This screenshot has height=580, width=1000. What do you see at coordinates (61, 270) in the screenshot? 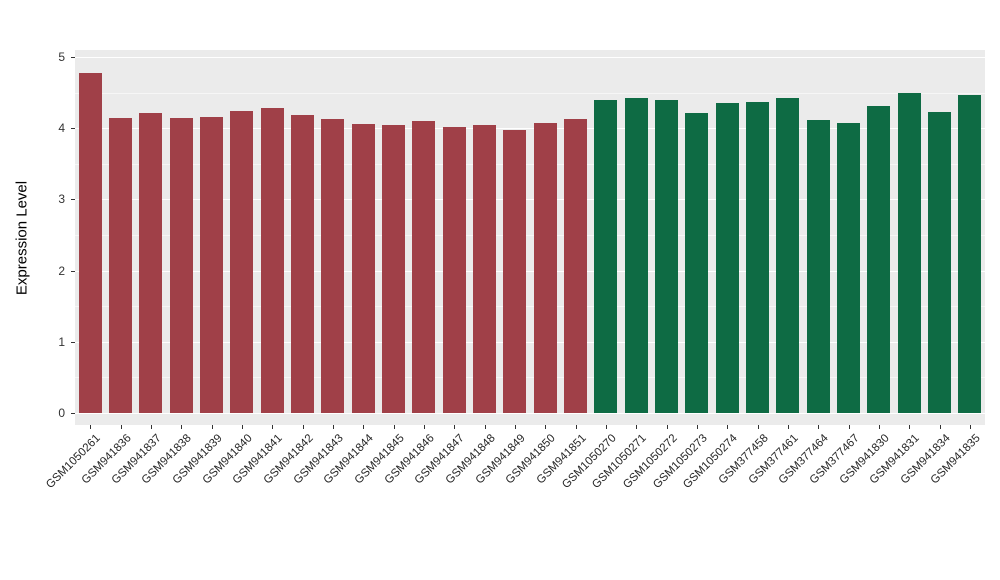
I see `y-tick-label: 2` at bounding box center [61, 270].